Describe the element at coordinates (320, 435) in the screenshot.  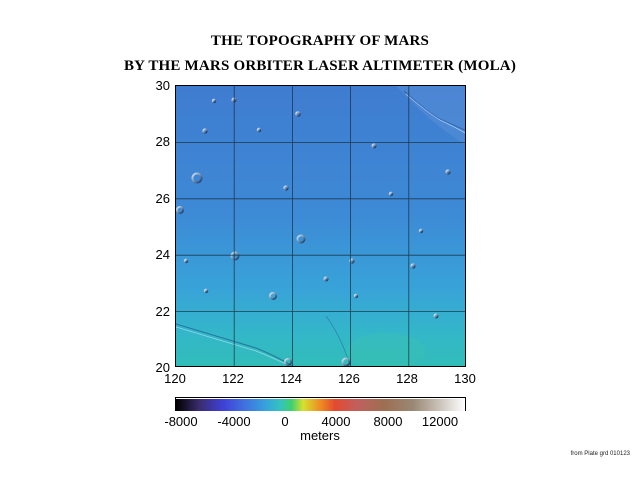
I see `colorbar-unit-label: meters` at that location.